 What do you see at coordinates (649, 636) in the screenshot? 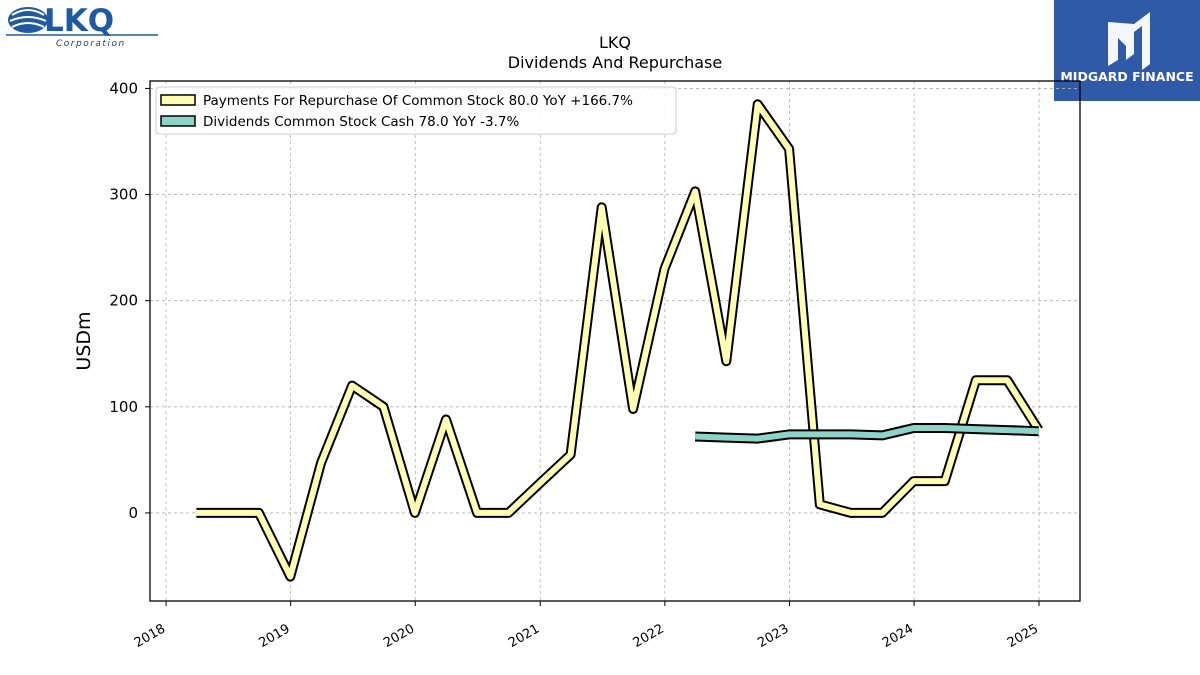
I see `x-tick-label: 2022` at bounding box center [649, 636].